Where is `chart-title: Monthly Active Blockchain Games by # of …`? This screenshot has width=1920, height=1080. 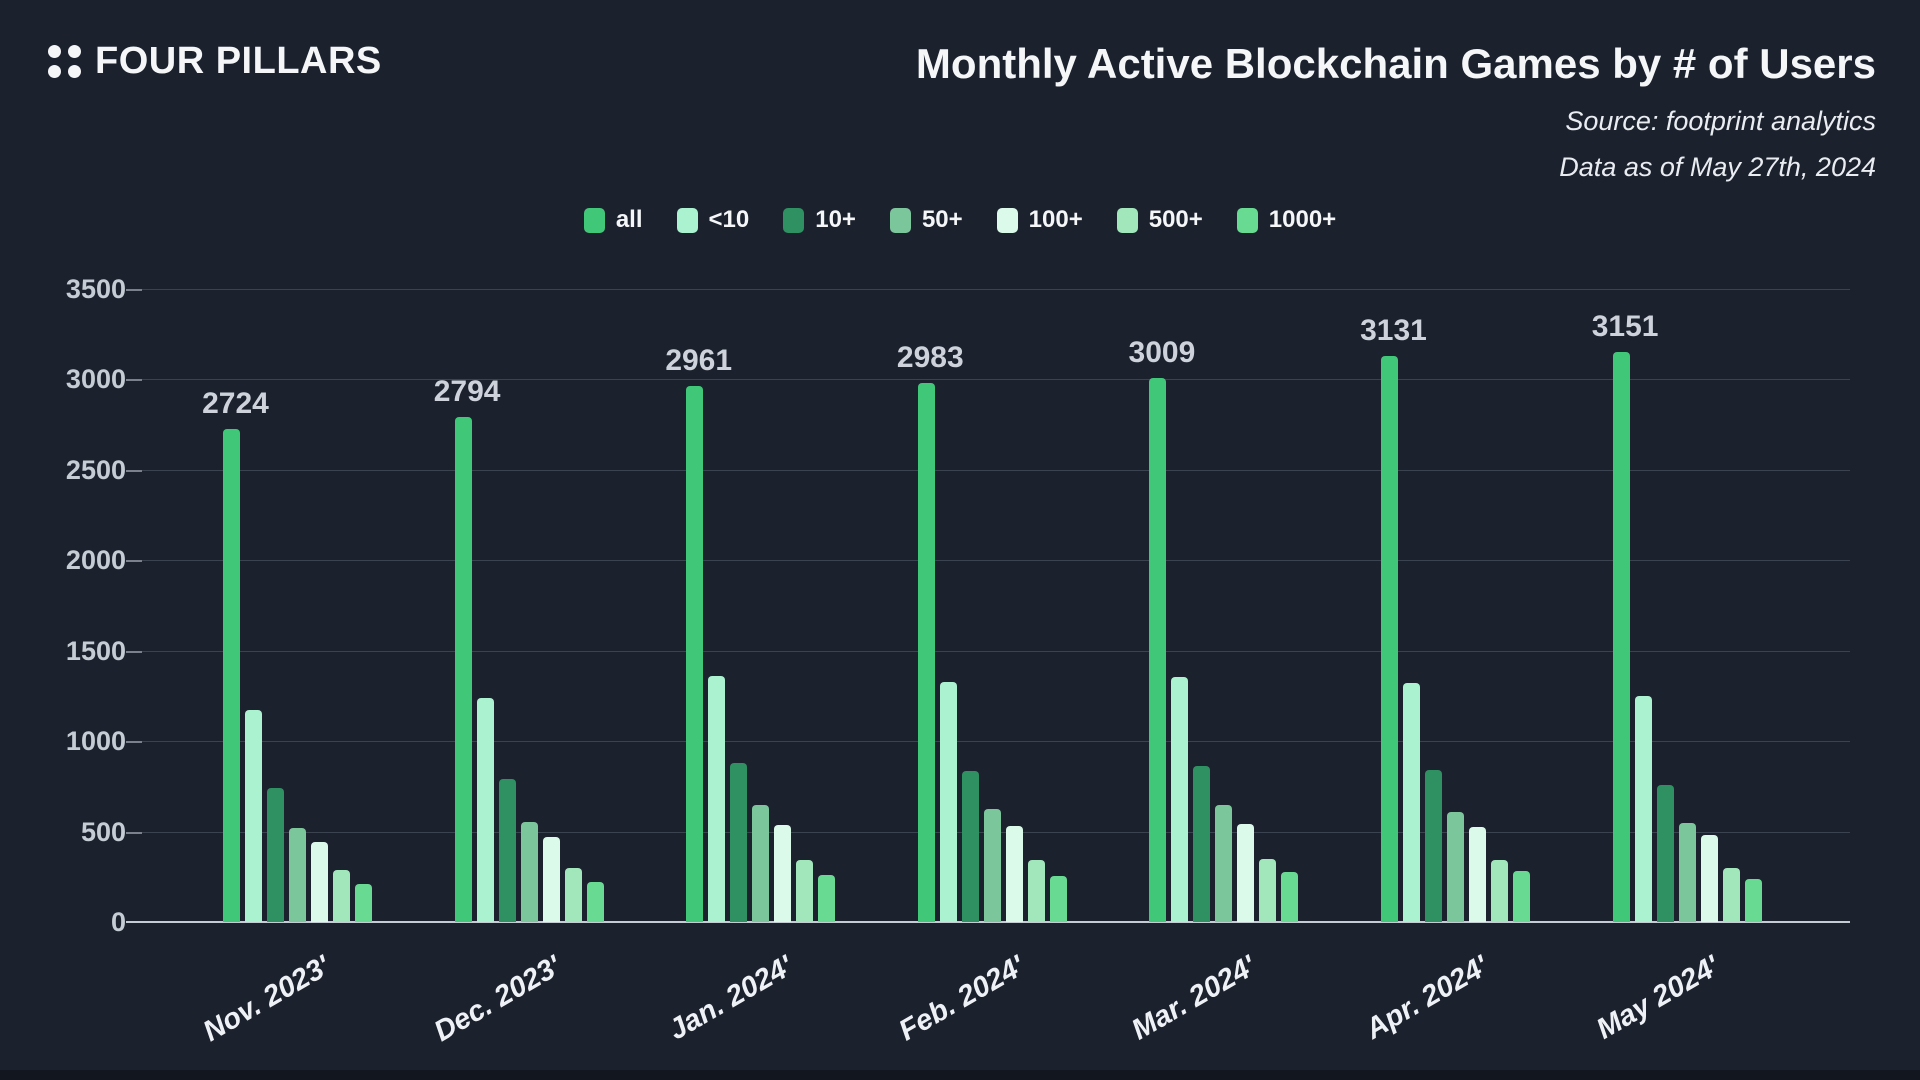
chart-title: Monthly Active Blockchain Games by # of … is located at coordinates (1395, 63).